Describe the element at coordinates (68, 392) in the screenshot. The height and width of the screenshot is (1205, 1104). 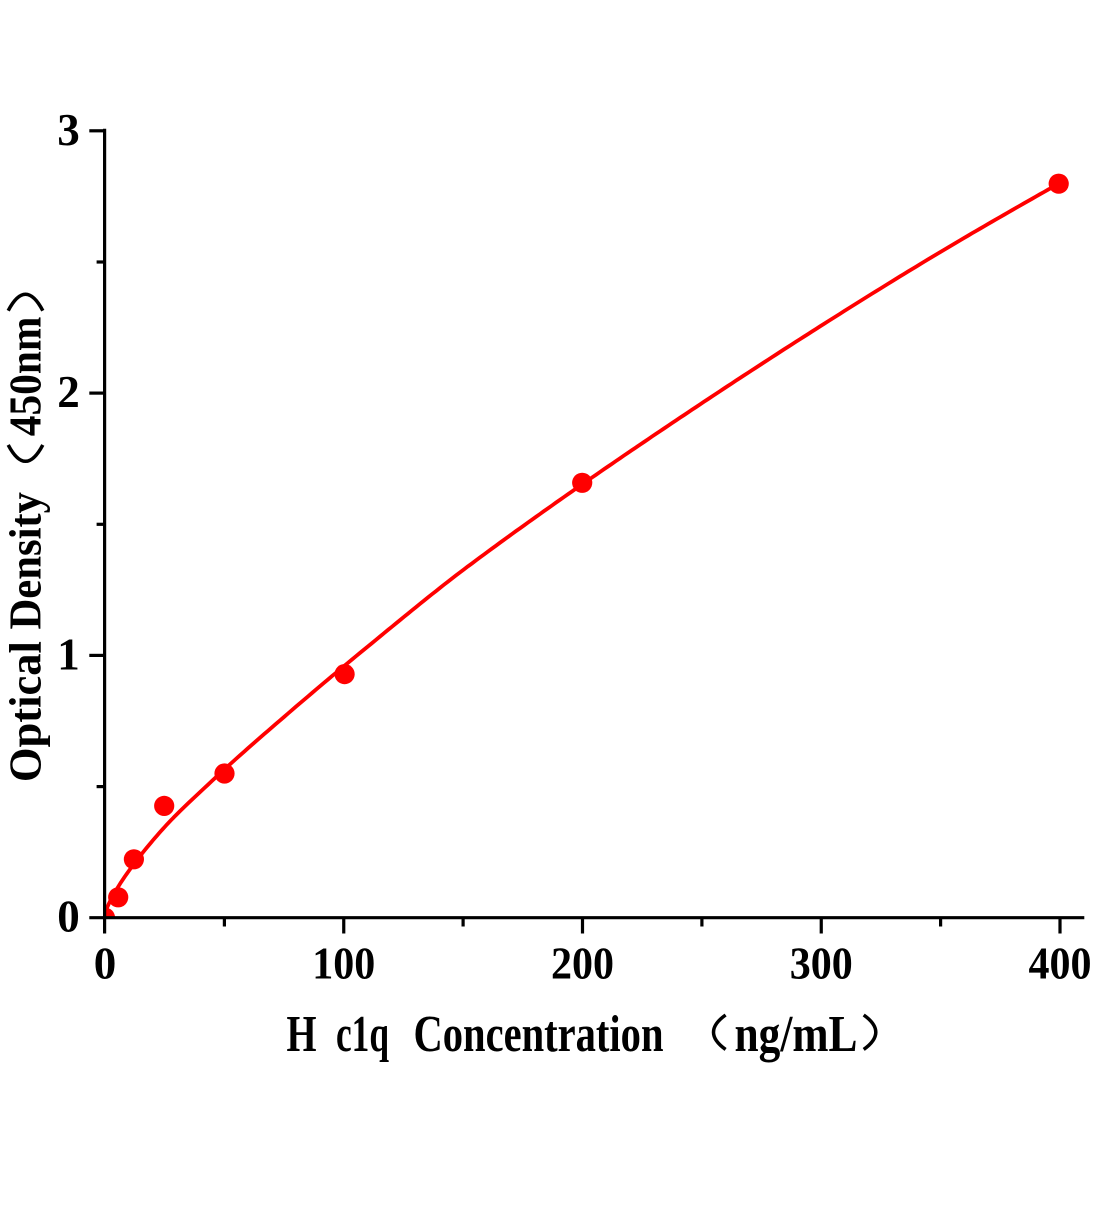
I see `svg-text: 2` at that location.